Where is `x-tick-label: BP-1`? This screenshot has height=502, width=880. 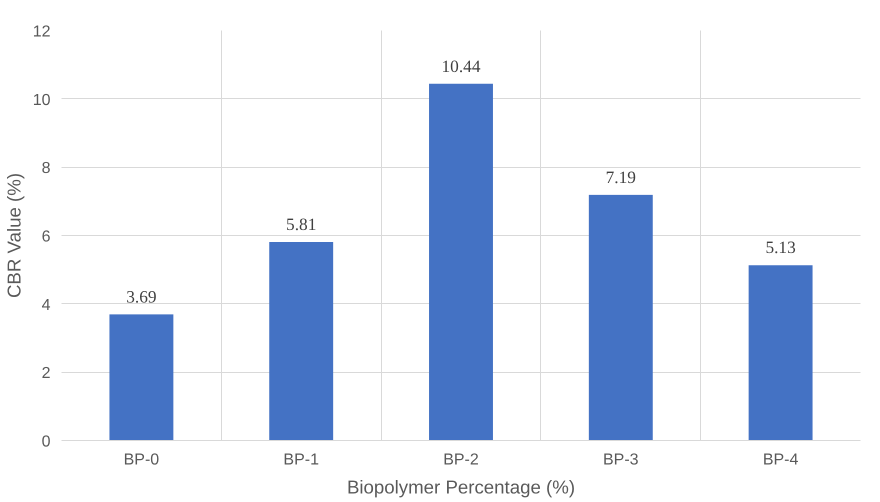 x-tick-label: BP-1 is located at coordinates (301, 460).